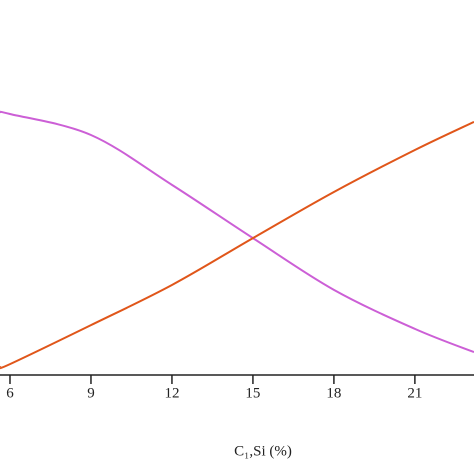 This screenshot has width=474, height=474. Describe the element at coordinates (91, 393) in the screenshot. I see `x-tick-label: 9` at that location.